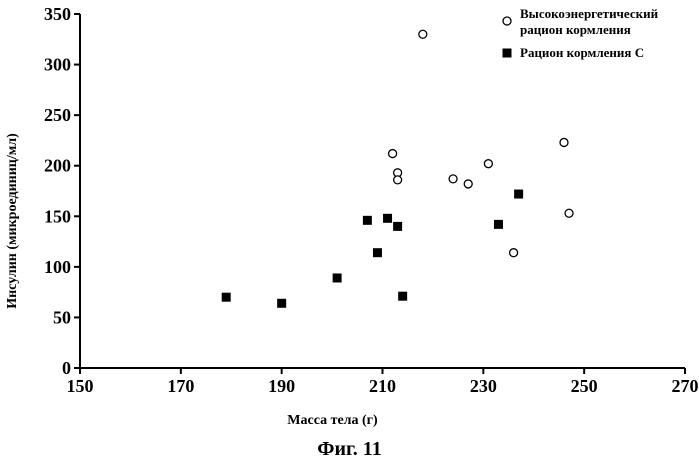  Describe the element at coordinates (332, 420) in the screenshot. I see `x-axis-title: Масса тела (г)` at that location.